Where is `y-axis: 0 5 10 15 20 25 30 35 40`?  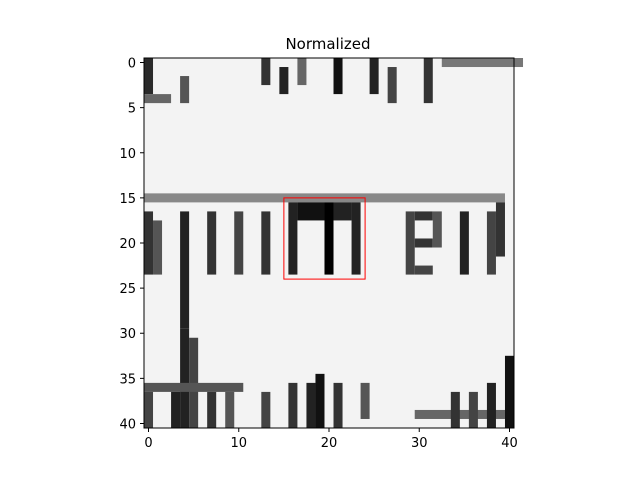
y-axis: 0 5 10 15 20 25 30 35 40 is located at coordinates (131, 244).